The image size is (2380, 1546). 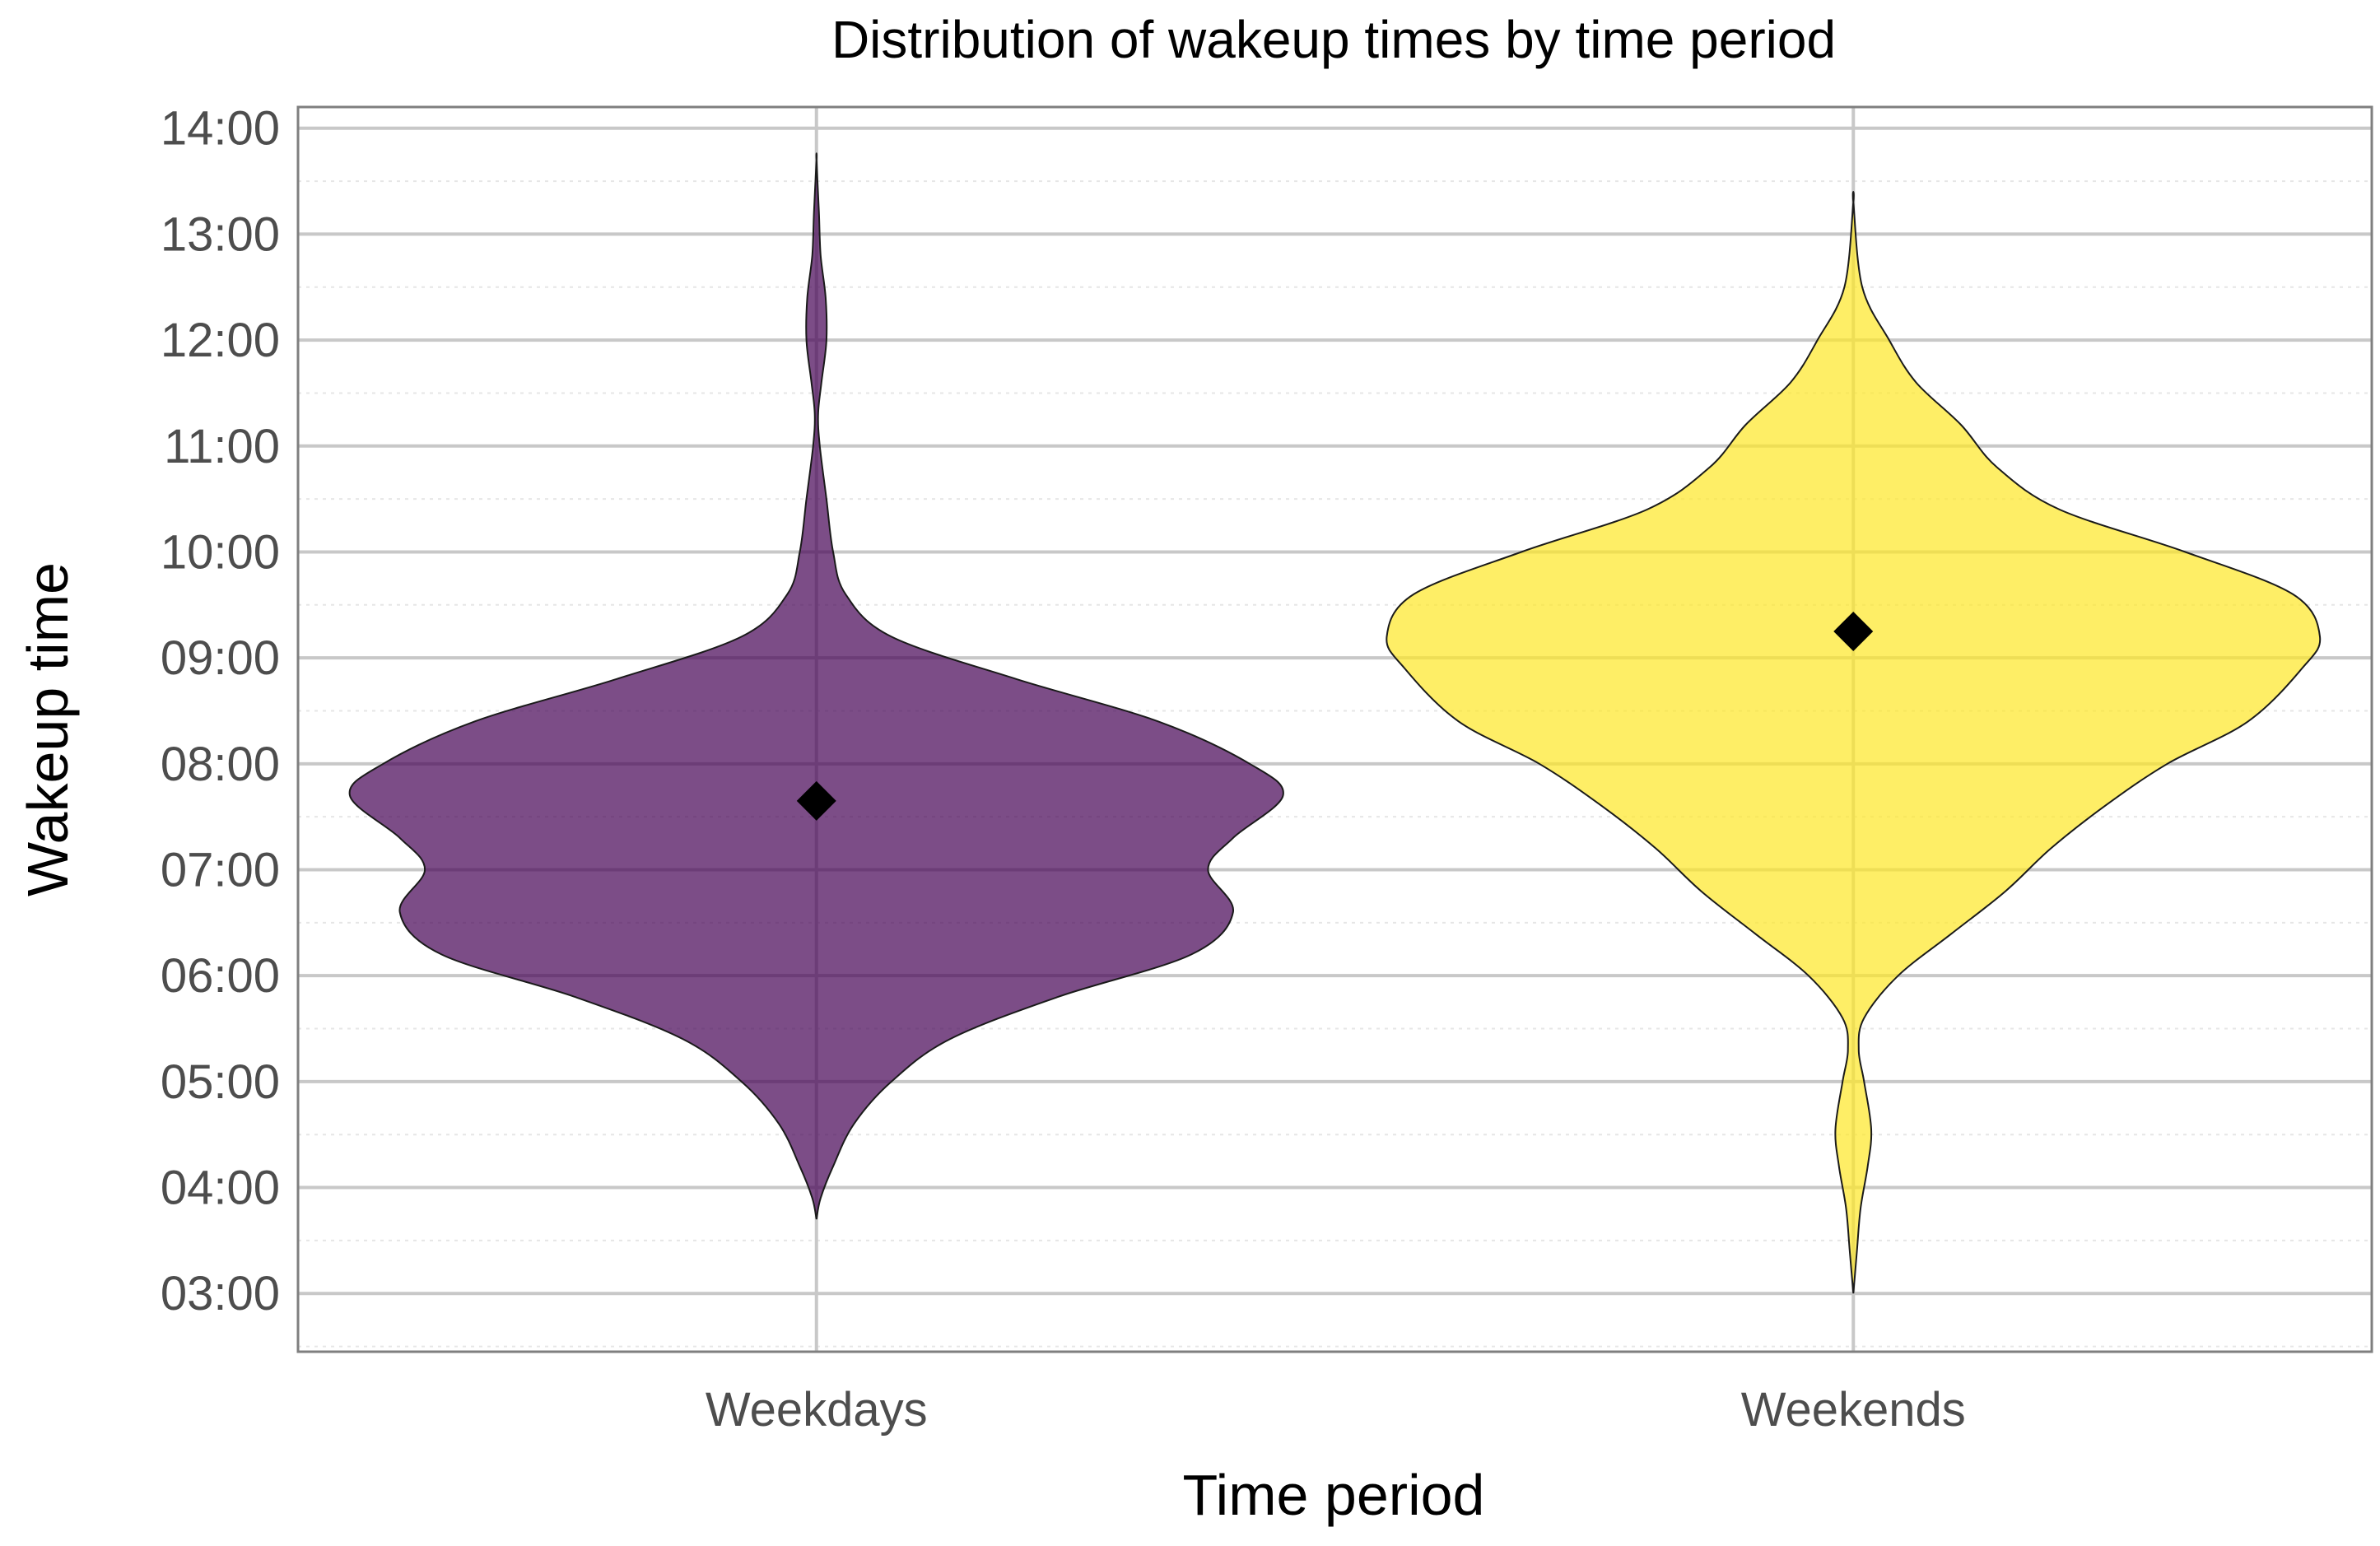 What do you see at coordinates (1853, 1410) in the screenshot?
I see `x-tick-label: Weekends` at bounding box center [1853, 1410].